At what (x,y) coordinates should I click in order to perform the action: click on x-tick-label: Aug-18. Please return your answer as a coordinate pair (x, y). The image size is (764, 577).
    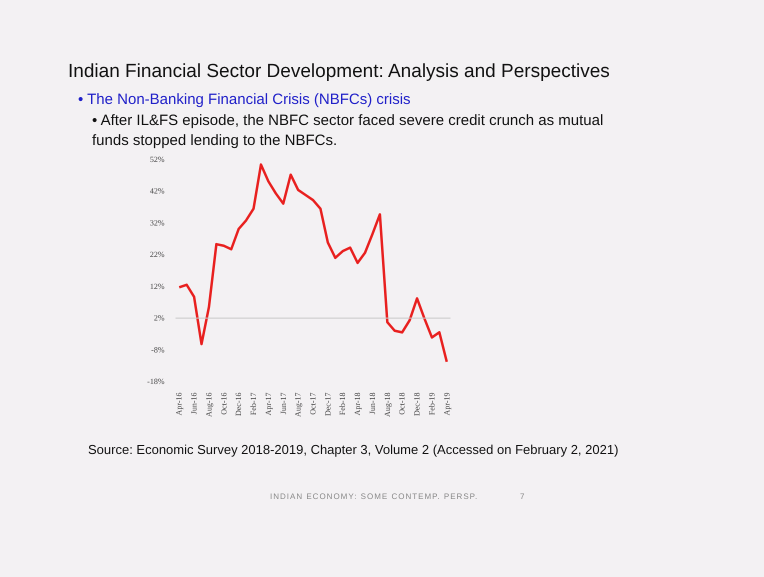
    Looking at the image, I should click on (387, 404).